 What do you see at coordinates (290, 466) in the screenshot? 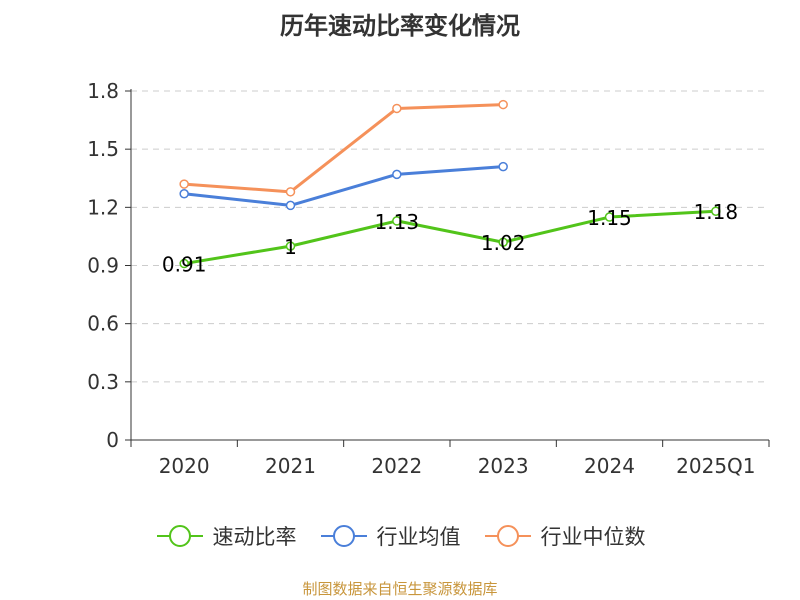
I see `x-tick-label: 2021` at bounding box center [290, 466].